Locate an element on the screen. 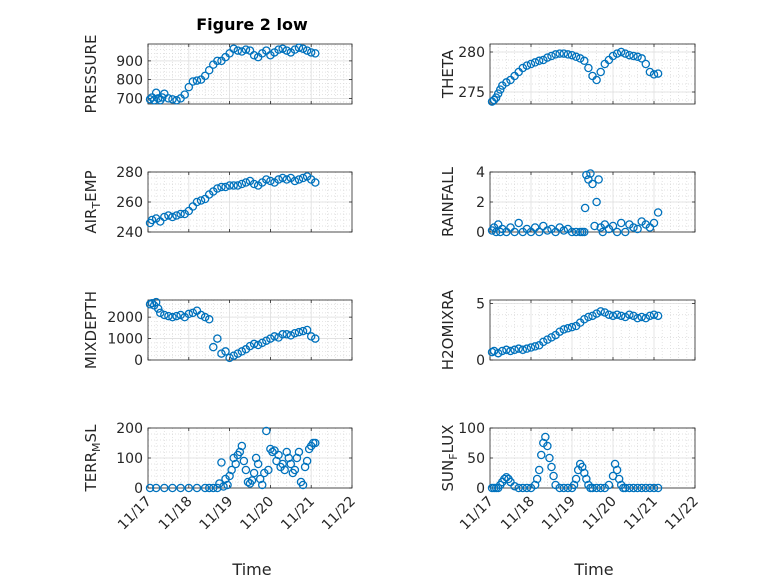  y-axis-label: H2OMIXRA is located at coordinates (448, 329).